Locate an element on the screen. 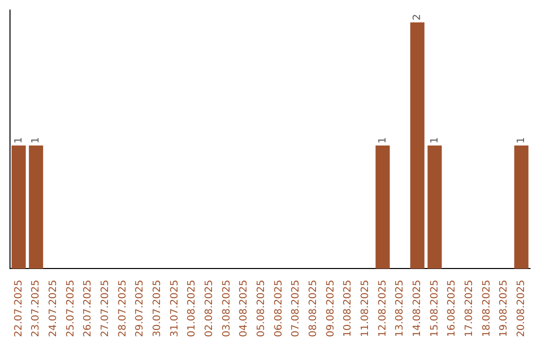 The image size is (540, 340). x-tick-label: 20.08.2025 is located at coordinates (521, 309).